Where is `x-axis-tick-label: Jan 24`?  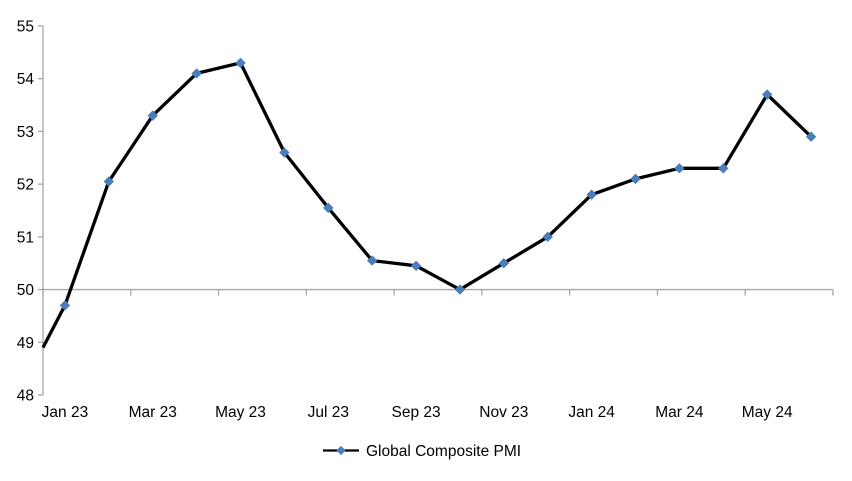 x-axis-tick-label: Jan 24 is located at coordinates (591, 412).